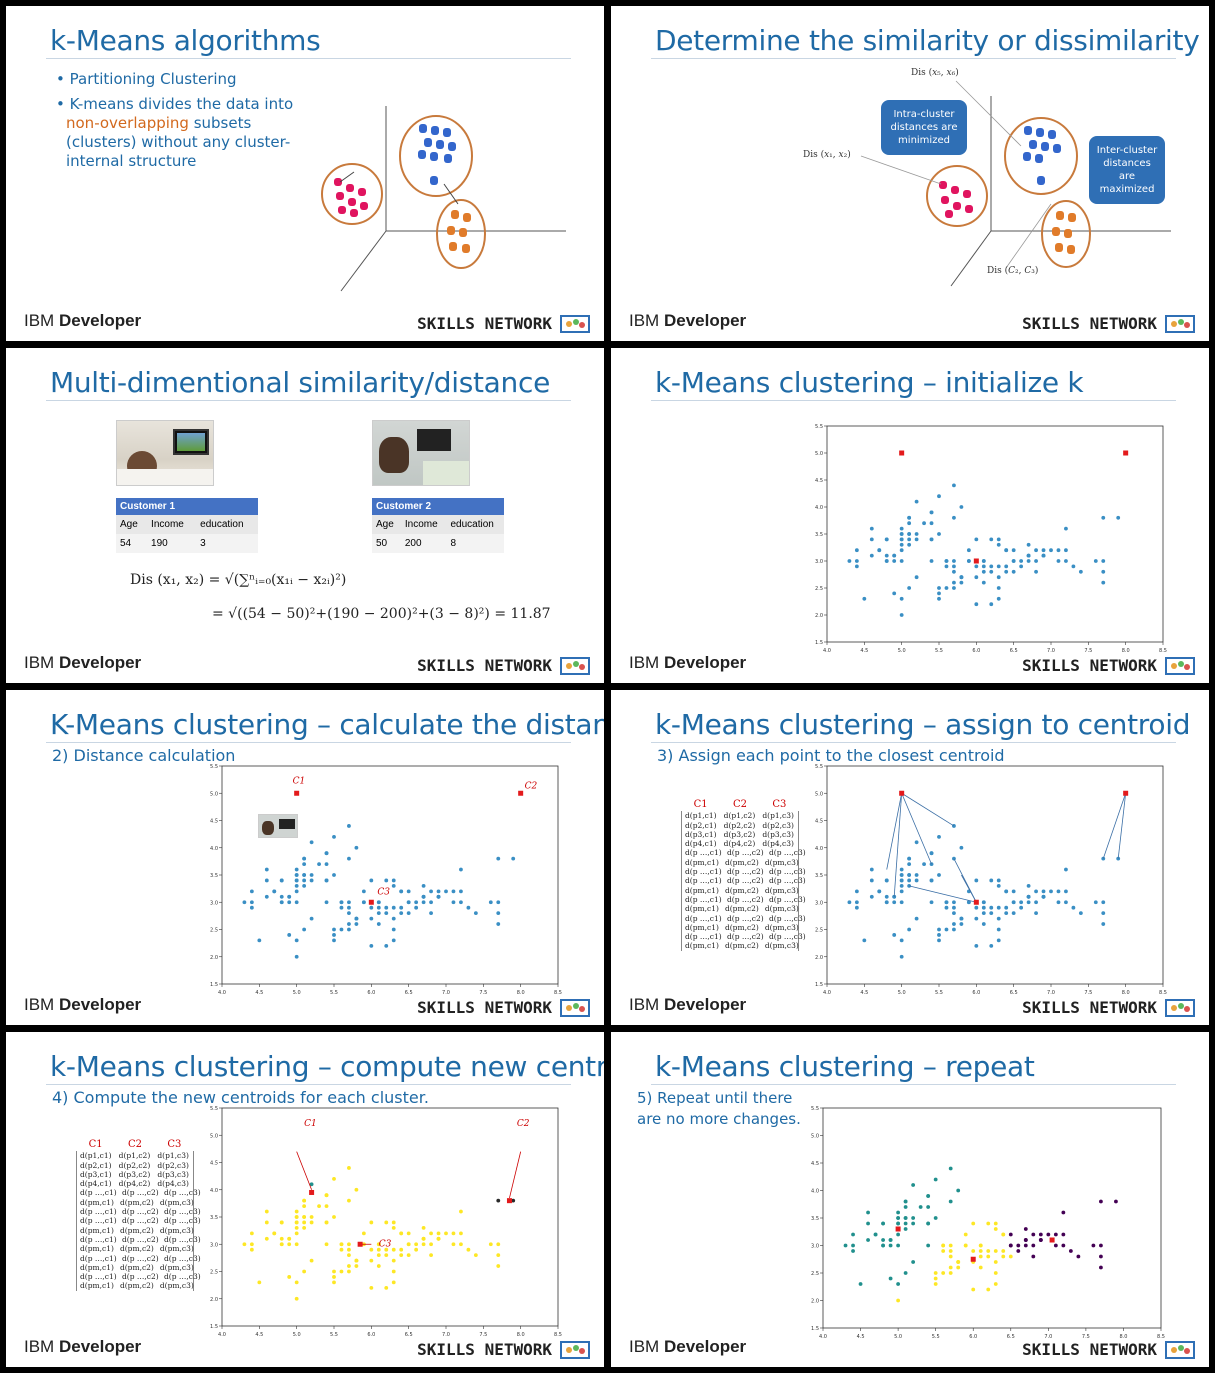 The image size is (1215, 1373). Describe the element at coordinates (815, 1109) in the screenshot. I see `y-tick-label: 5.5` at that location.